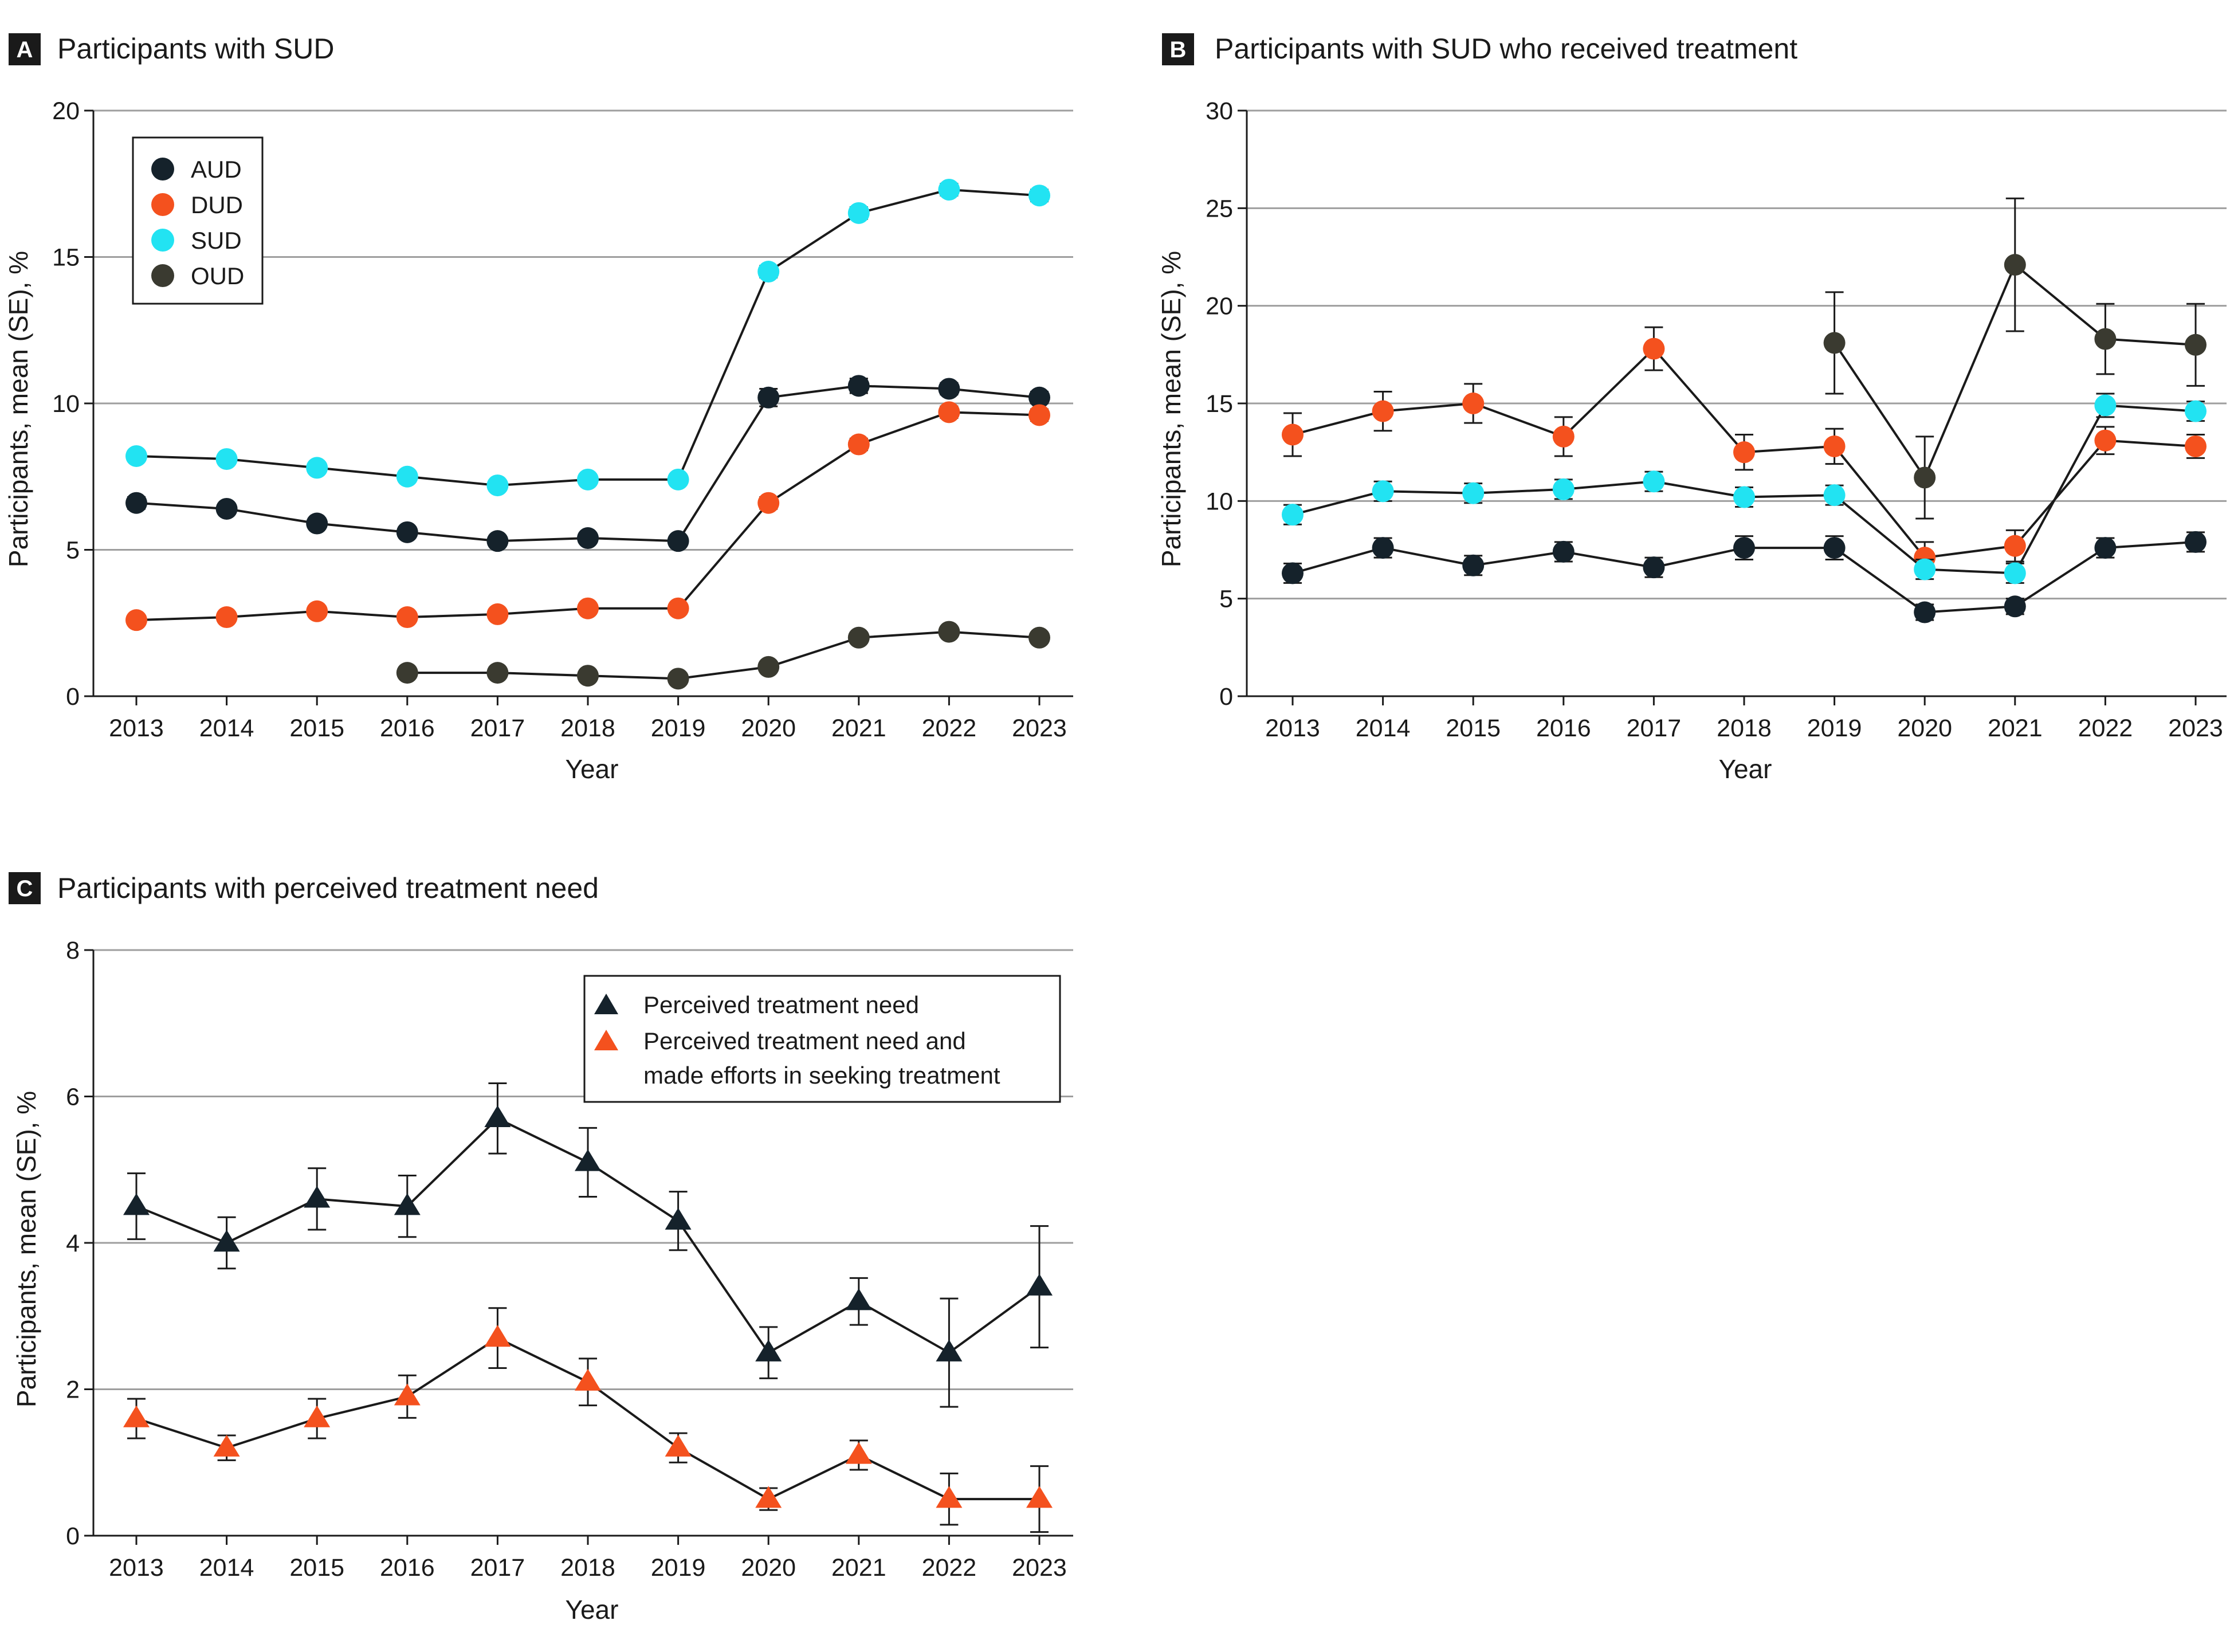 This screenshot has height=1652, width=2230. I want to click on legend-need-effort-label-line2: made efforts in seeking treatment, so click(821, 1075).